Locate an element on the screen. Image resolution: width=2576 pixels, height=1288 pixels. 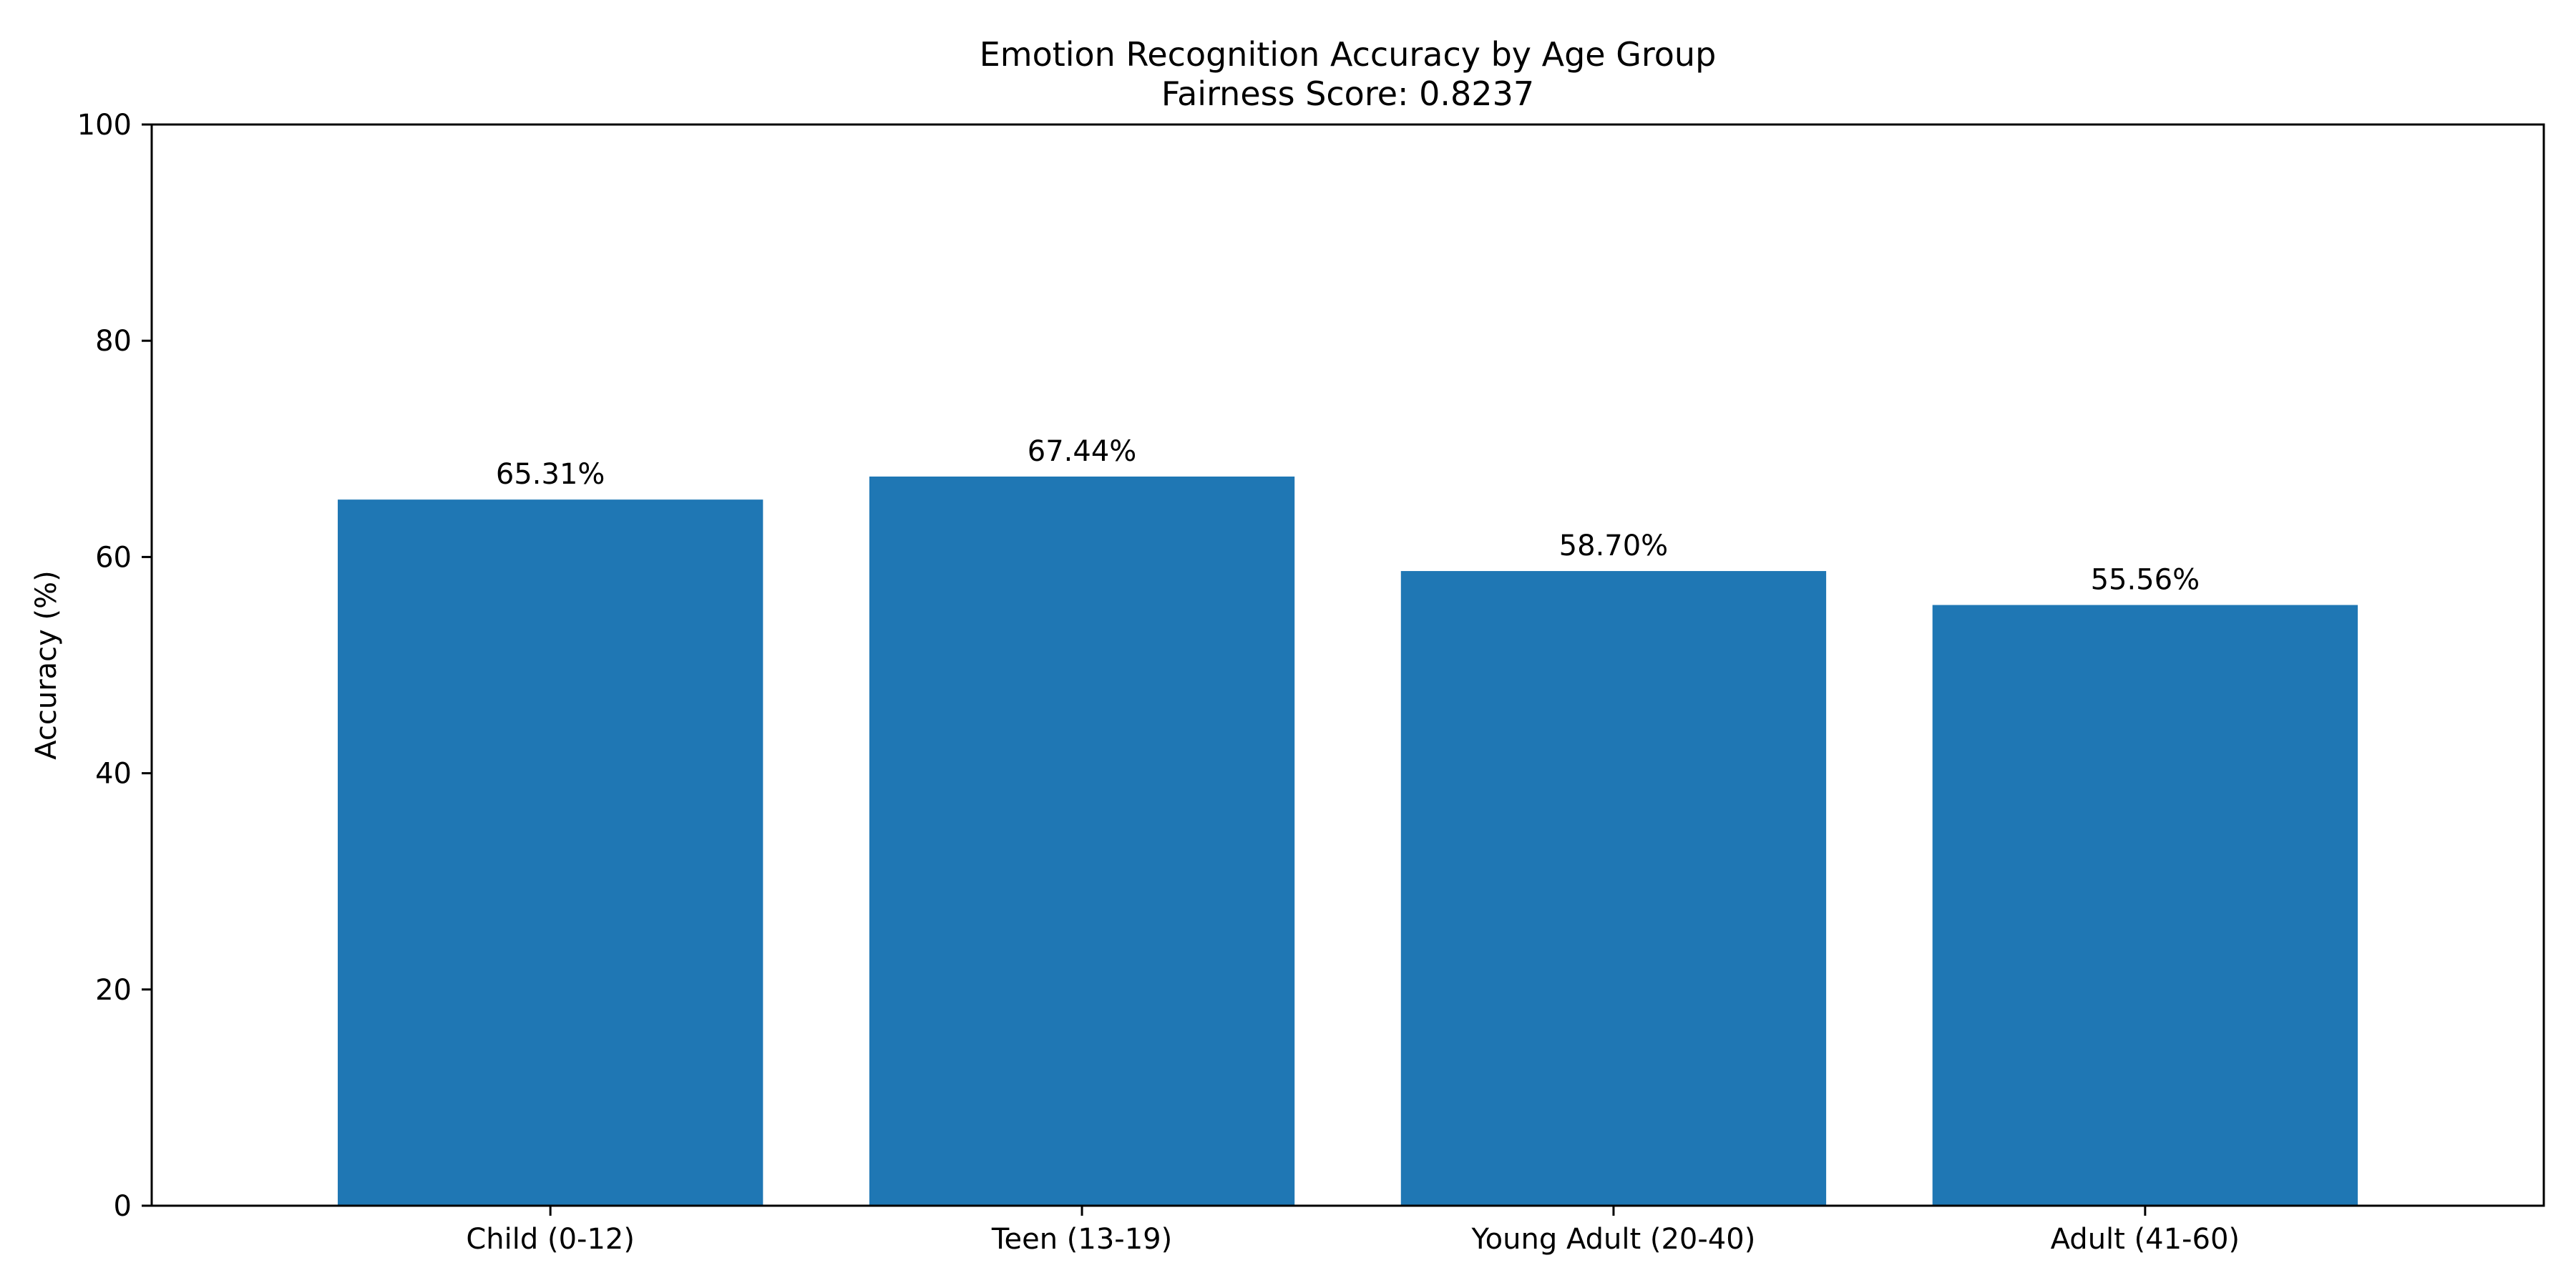
data-label: 55.56% is located at coordinates (2145, 579).